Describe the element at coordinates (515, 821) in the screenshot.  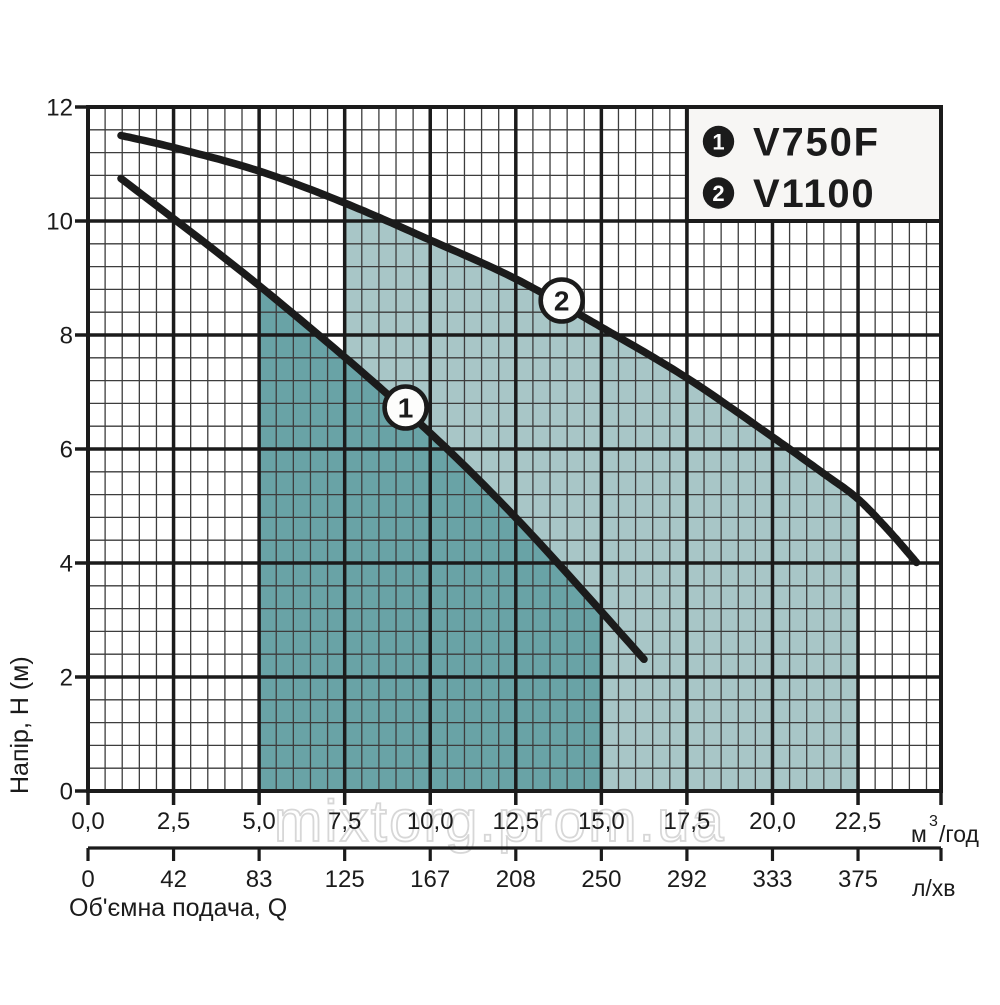
I see `svg-text: 12,5` at that location.